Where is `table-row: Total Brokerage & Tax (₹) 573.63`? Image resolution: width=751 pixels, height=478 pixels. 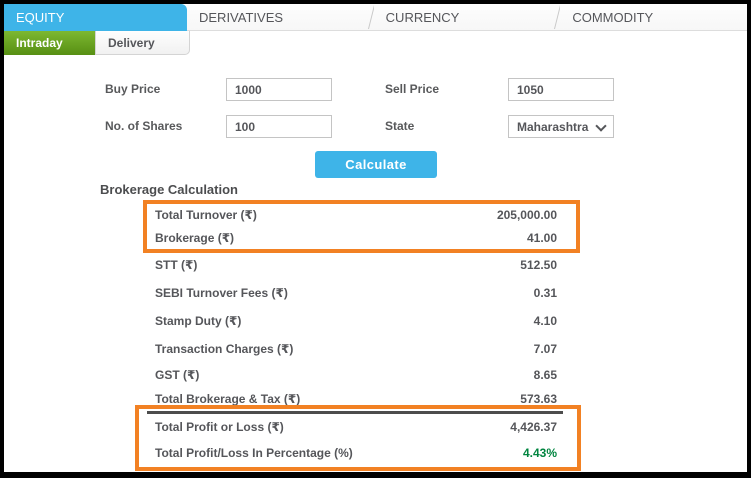
table-row: Total Brokerage & Tax (₹) 573.63 is located at coordinates (356, 399).